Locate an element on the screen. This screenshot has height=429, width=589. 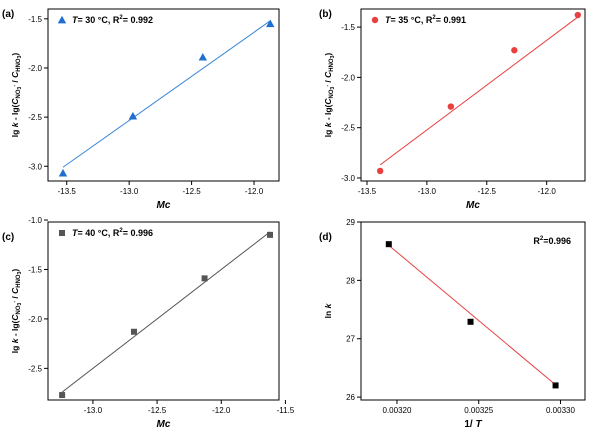
panel-letter: (d) is located at coordinates (325, 237).